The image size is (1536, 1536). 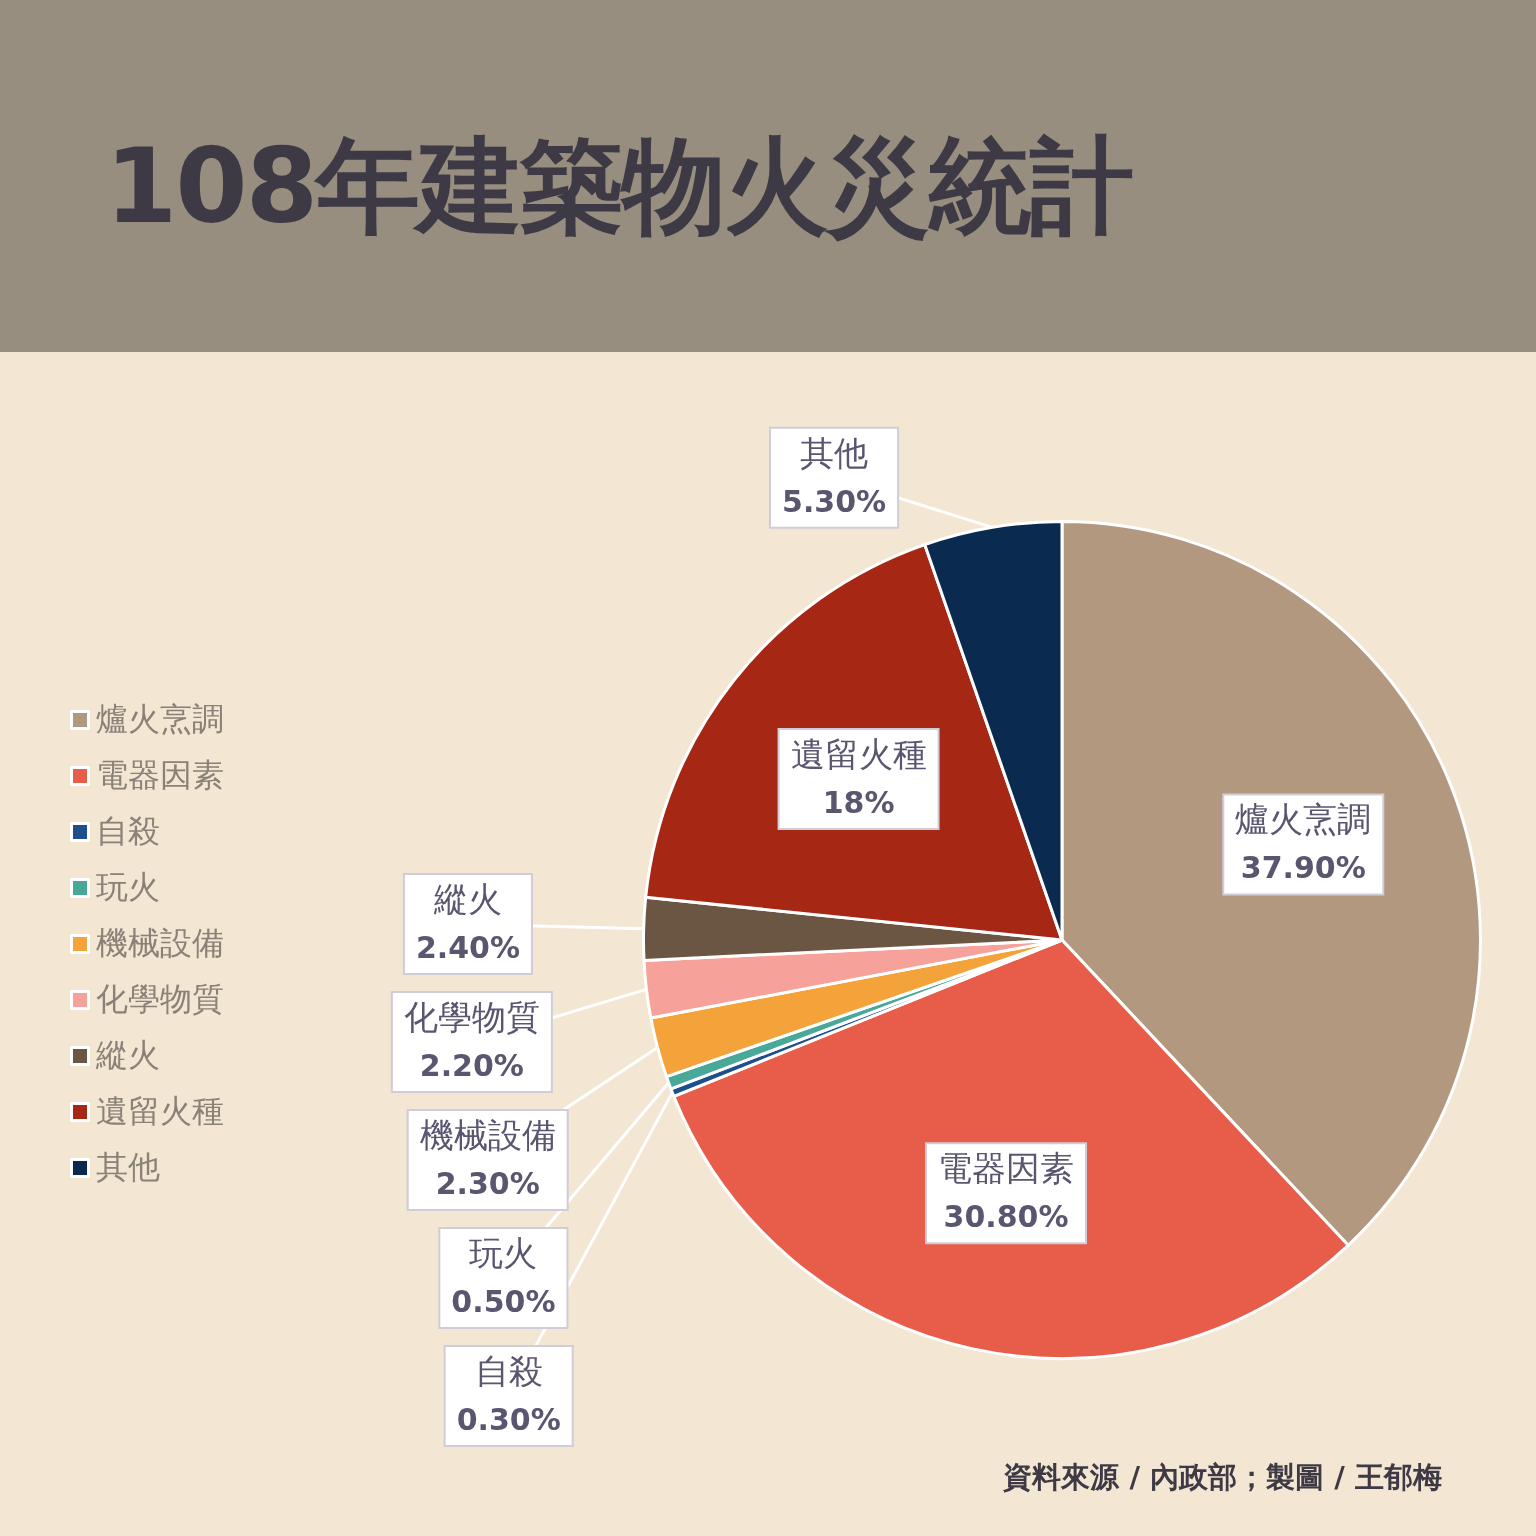 I want to click on slice-label: 電器因素, so click(x=1006, y=1168).